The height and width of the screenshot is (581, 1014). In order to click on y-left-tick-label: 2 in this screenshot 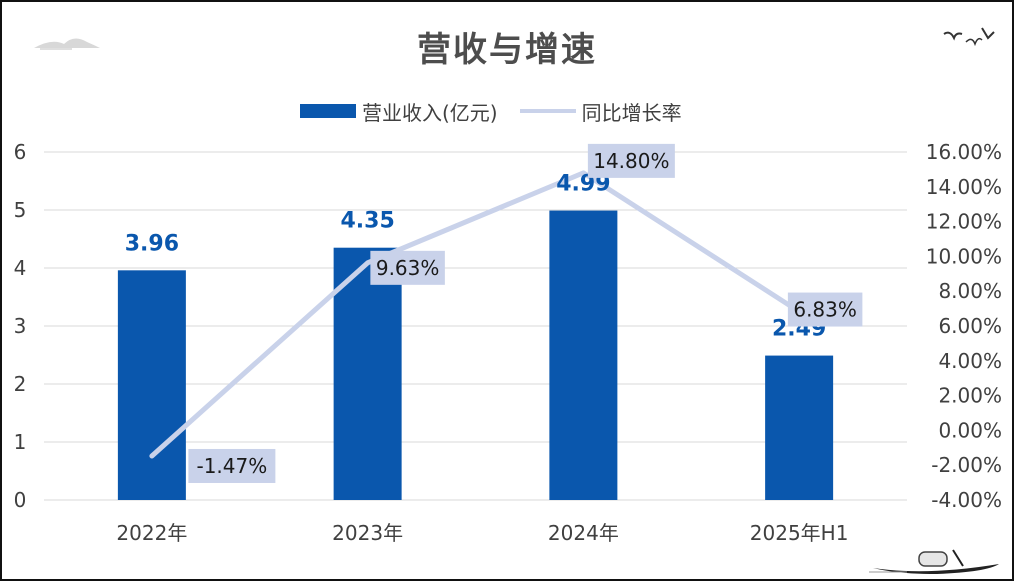, I will do `click(20, 384)`.